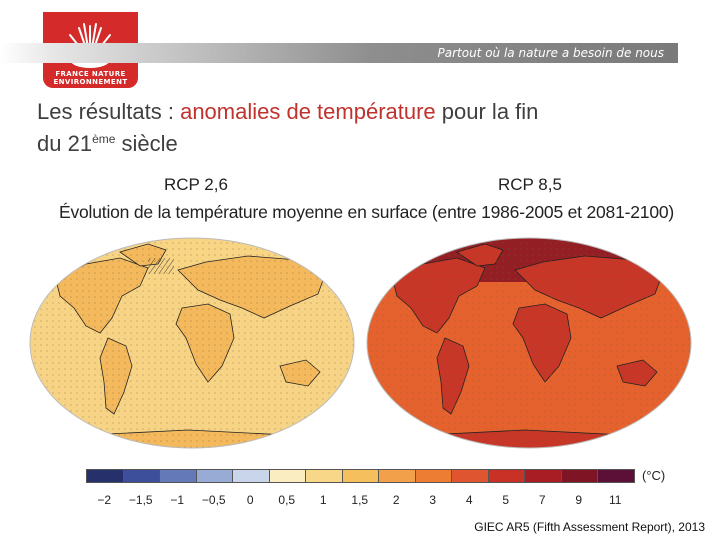 This screenshot has width=720, height=540. I want to click on colorbar-tick-label: 7, so click(542, 500).